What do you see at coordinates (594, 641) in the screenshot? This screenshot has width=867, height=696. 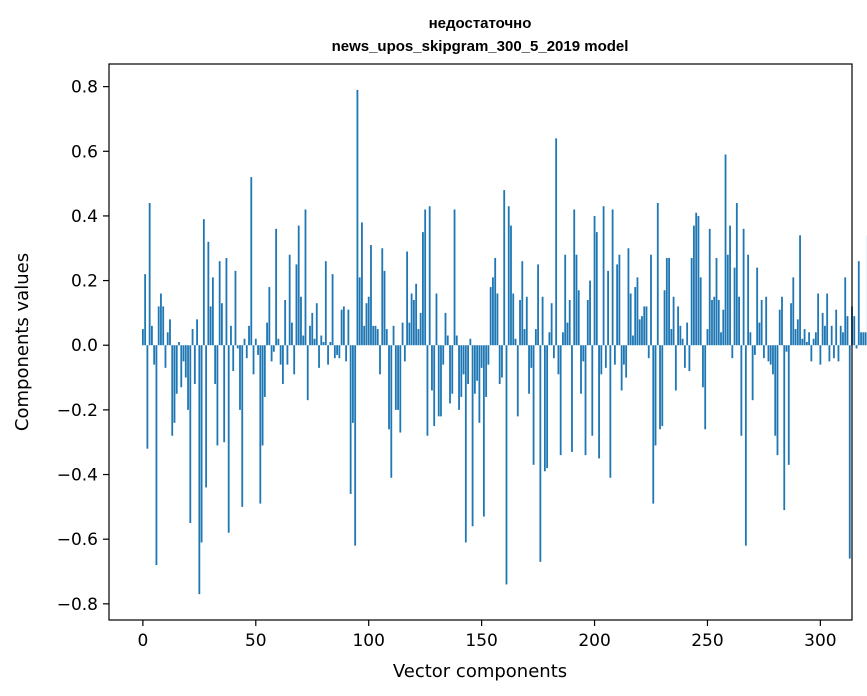 I see `x-tick-label: 200` at bounding box center [594, 641].